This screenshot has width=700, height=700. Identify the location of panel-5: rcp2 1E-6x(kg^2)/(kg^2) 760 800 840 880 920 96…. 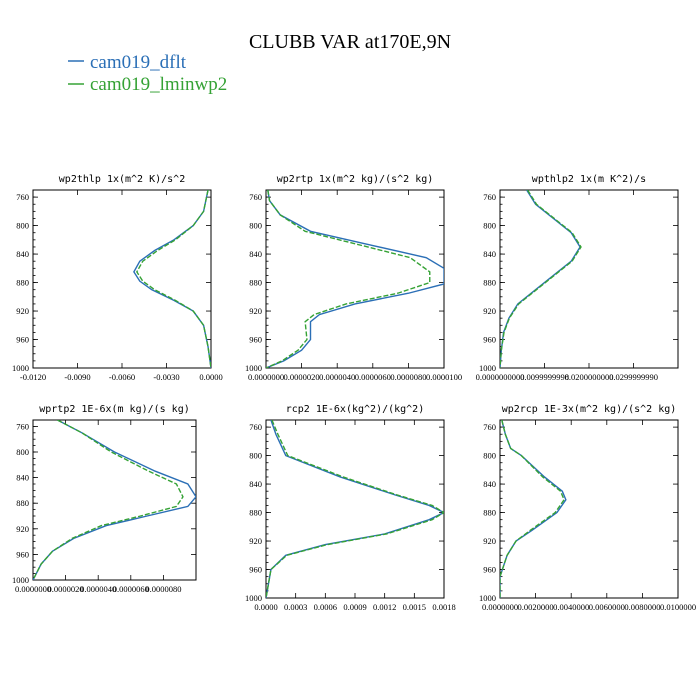
(350, 508).